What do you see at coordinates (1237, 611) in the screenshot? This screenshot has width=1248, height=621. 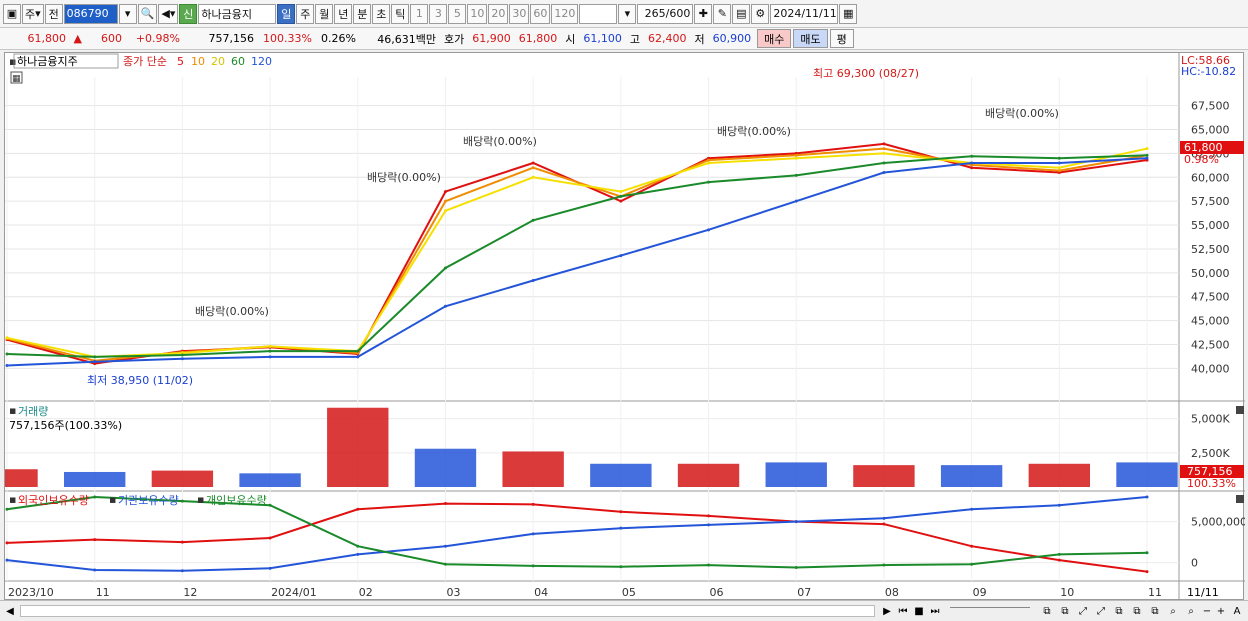 I see `font-size-icon: A` at bounding box center [1237, 611].